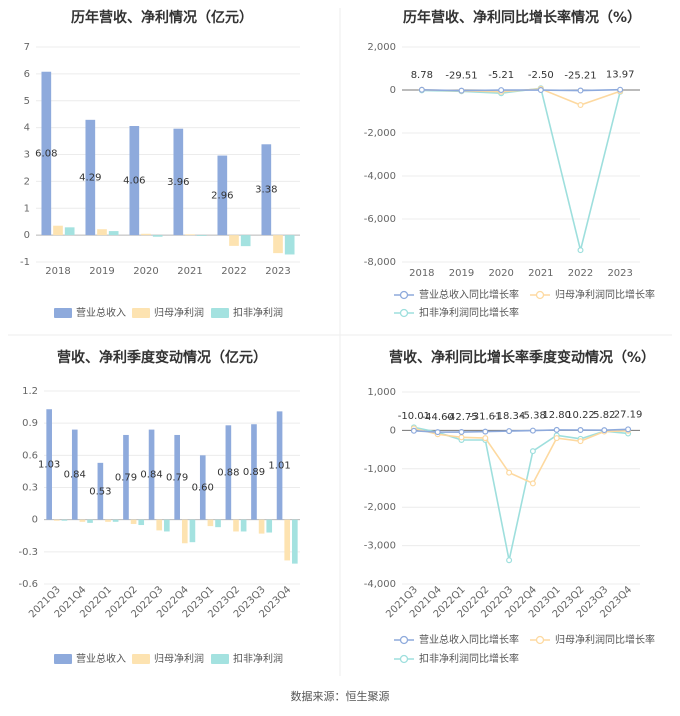 The width and height of the screenshot is (680, 716). Describe the element at coordinates (381, 392) in the screenshot. I see `y-tick-label: 1,000` at that location.